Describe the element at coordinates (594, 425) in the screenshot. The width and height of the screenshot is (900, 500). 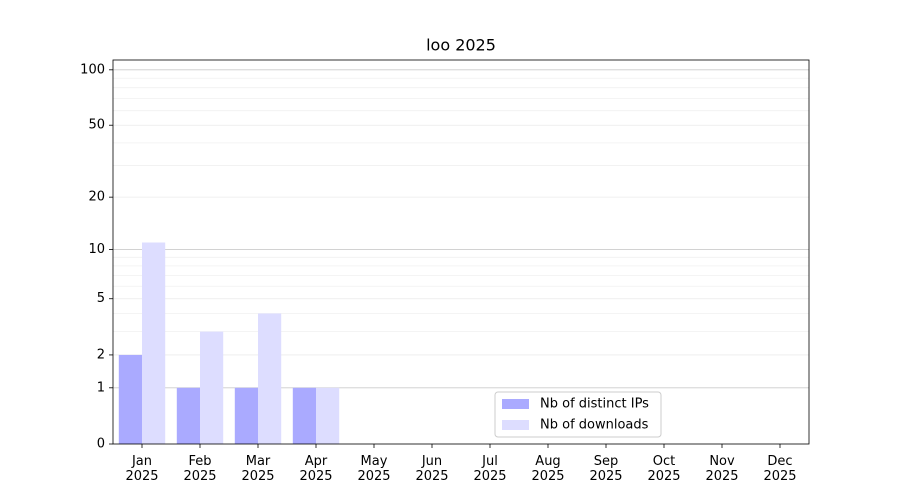
I see `legend-label: Nb of downloads` at that location.